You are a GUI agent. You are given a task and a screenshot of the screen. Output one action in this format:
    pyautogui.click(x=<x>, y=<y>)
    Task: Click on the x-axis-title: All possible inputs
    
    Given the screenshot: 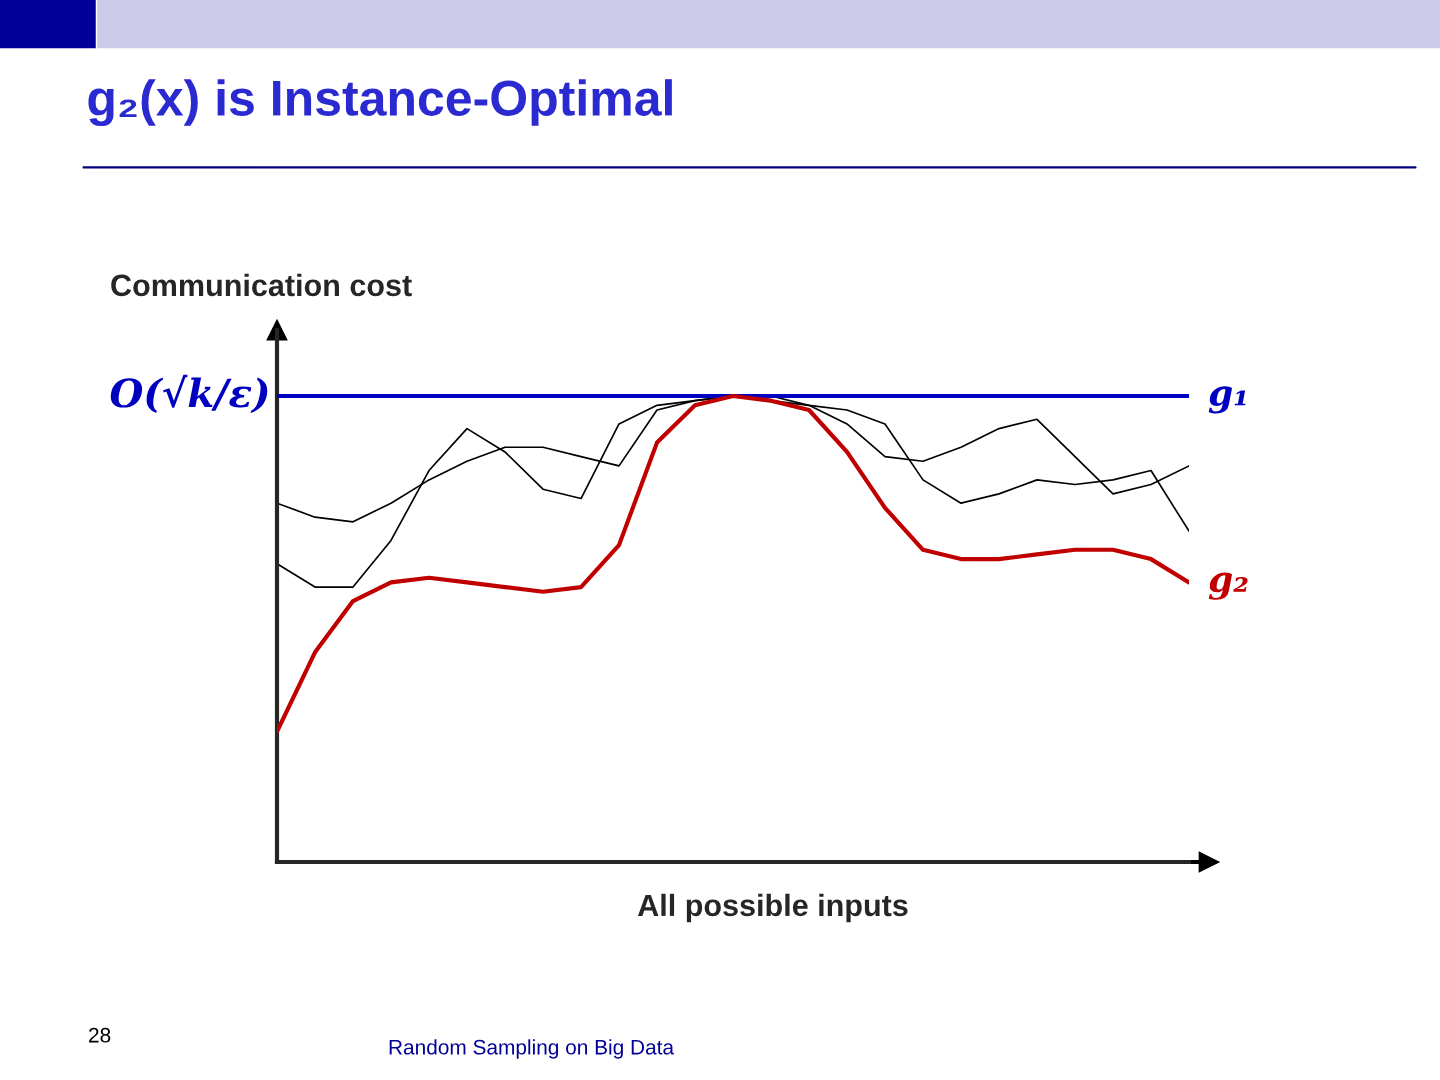 What is the action you would take?
    pyautogui.click(x=772, y=908)
    